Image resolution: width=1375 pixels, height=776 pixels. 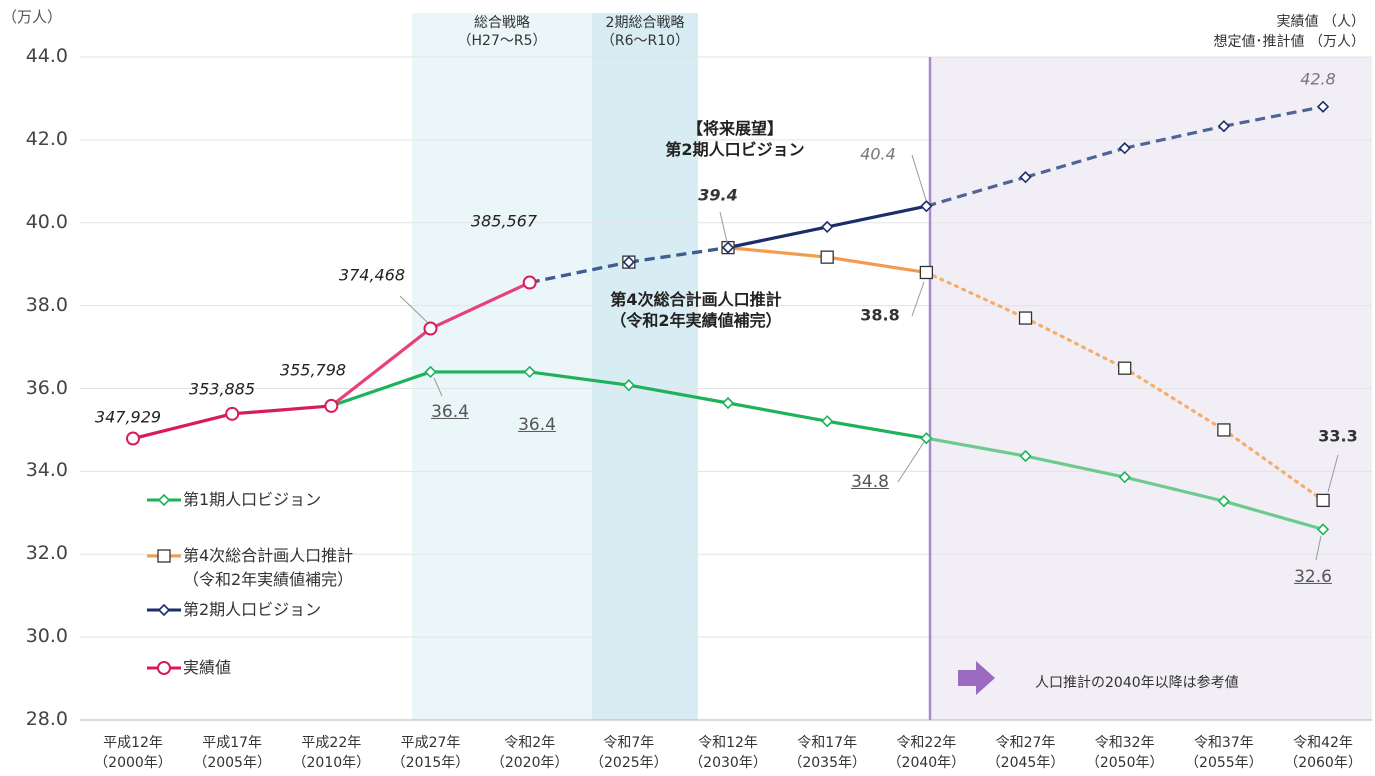 What do you see at coordinates (1323, 753) in the screenshot?
I see `x-tick-label: 令和42年 （2060年）` at bounding box center [1323, 753].